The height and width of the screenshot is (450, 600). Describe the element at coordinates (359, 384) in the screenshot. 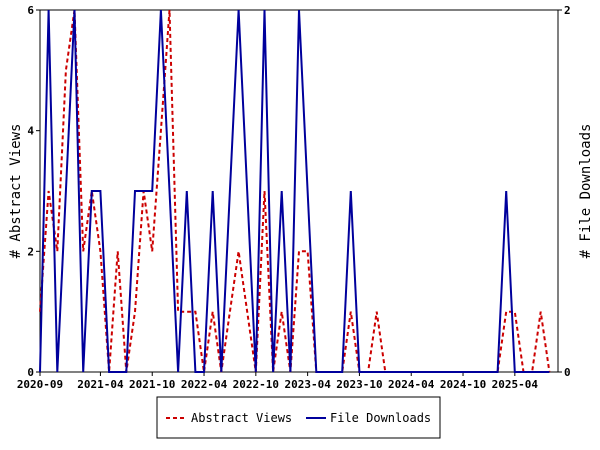

I see `x-tick-label: 2023-10` at that location.